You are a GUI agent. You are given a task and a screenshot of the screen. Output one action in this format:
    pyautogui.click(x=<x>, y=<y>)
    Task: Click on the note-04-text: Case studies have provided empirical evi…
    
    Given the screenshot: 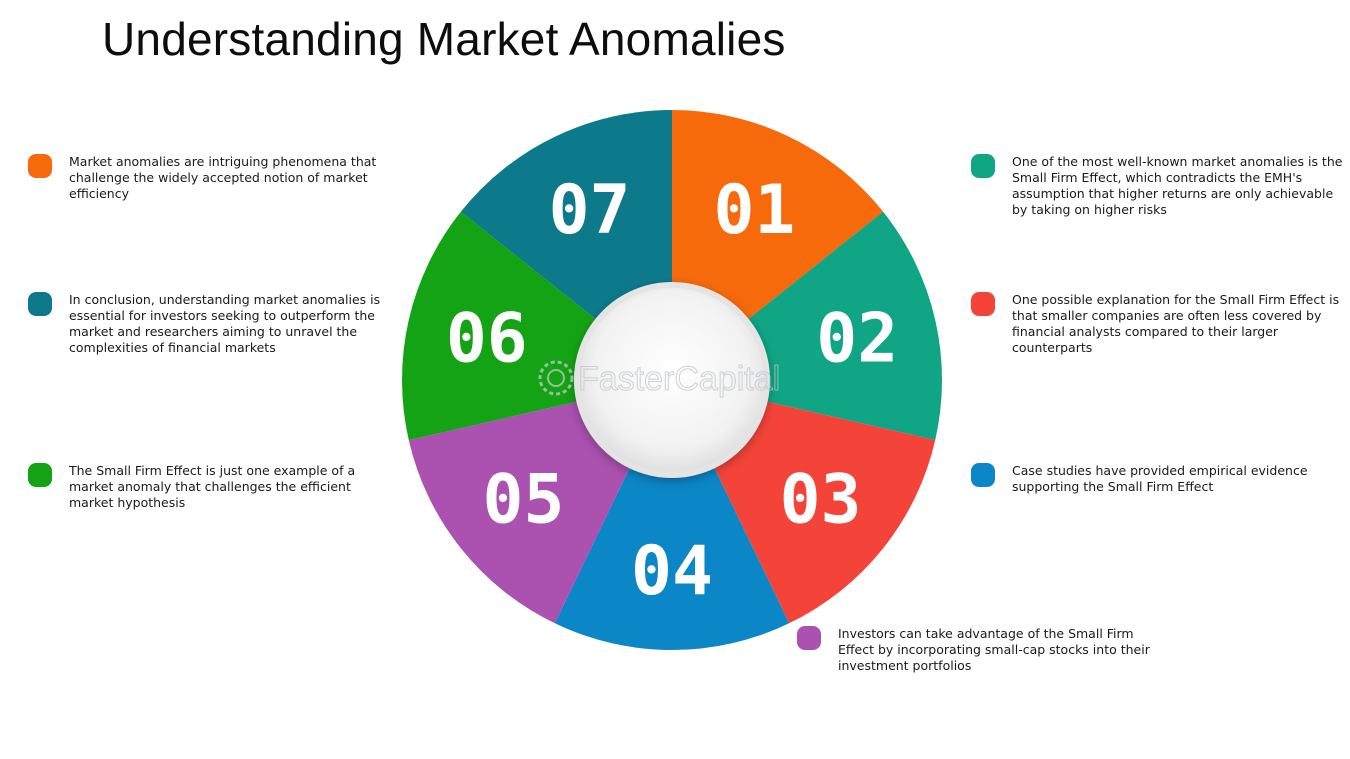 What is the action you would take?
    pyautogui.click(x=1160, y=478)
    